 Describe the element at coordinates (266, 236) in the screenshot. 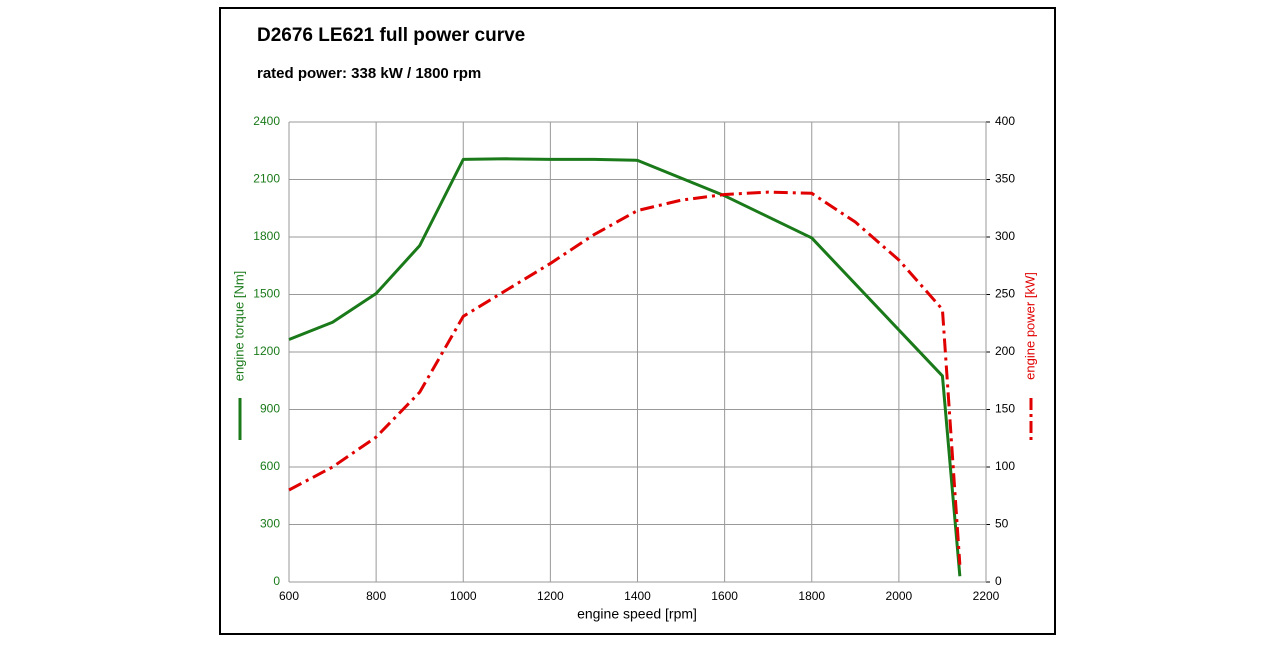

I see `y-tick-label: 1800` at that location.